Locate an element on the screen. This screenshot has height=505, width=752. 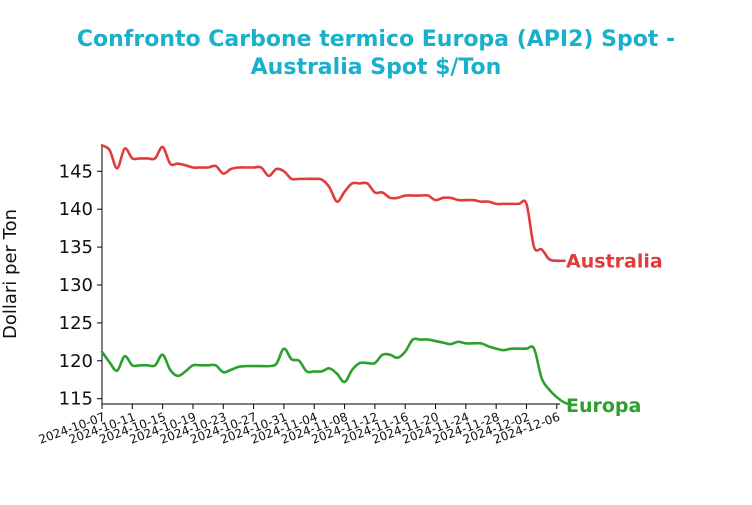
y-tick-label: 135 is located at coordinates (76, 247).